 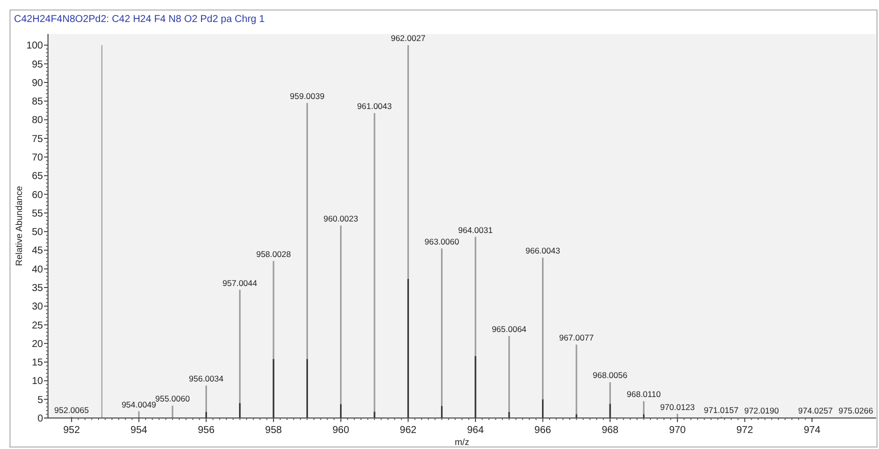 I want to click on y-tick-label: 30, so click(x=38, y=307).